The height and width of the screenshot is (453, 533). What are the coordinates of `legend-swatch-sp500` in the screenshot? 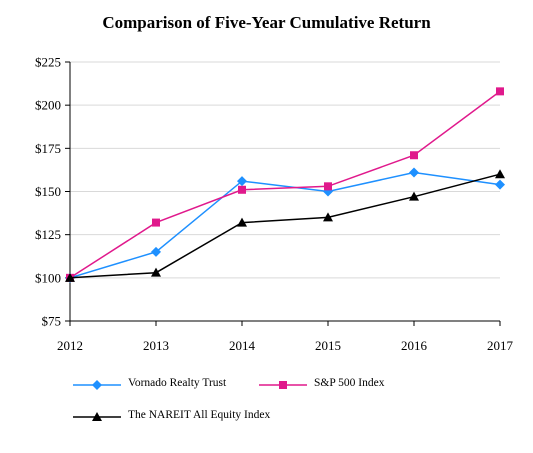 It's located at (283, 385).